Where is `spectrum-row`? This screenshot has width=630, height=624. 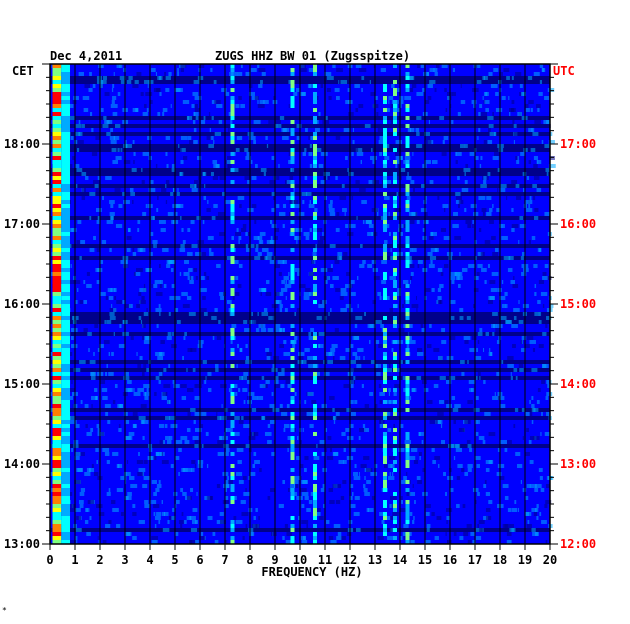 spectrum-row is located at coordinates (265, 138).